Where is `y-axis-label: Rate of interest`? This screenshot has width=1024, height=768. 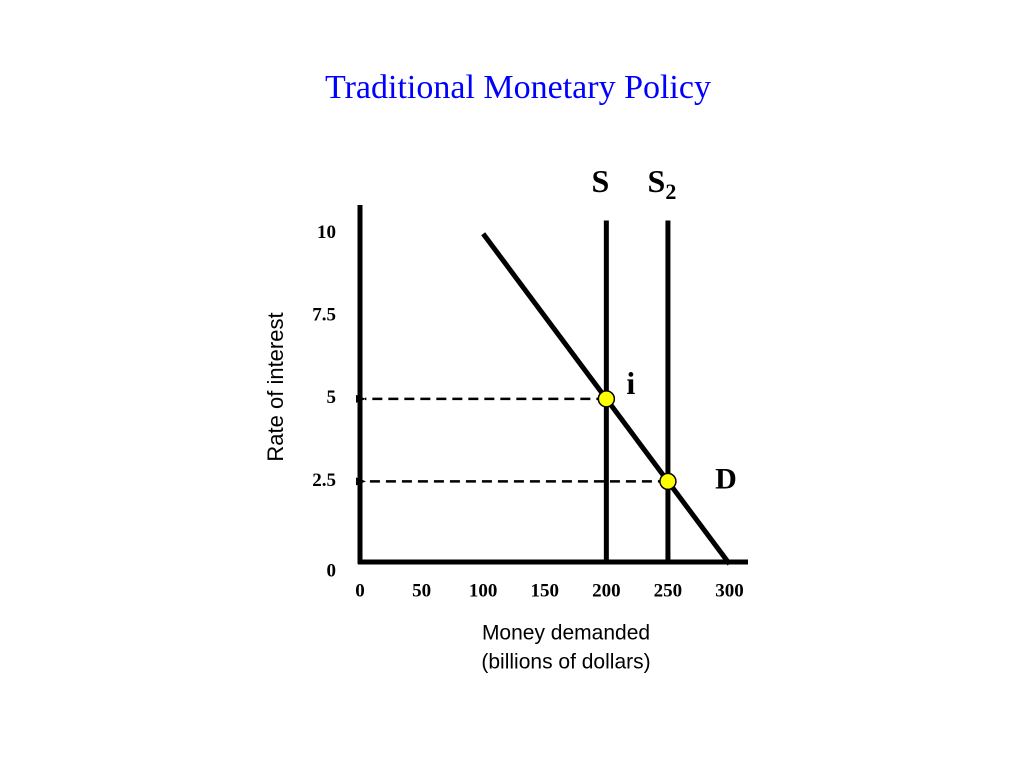 y-axis-label: Rate of interest is located at coordinates (275, 386).